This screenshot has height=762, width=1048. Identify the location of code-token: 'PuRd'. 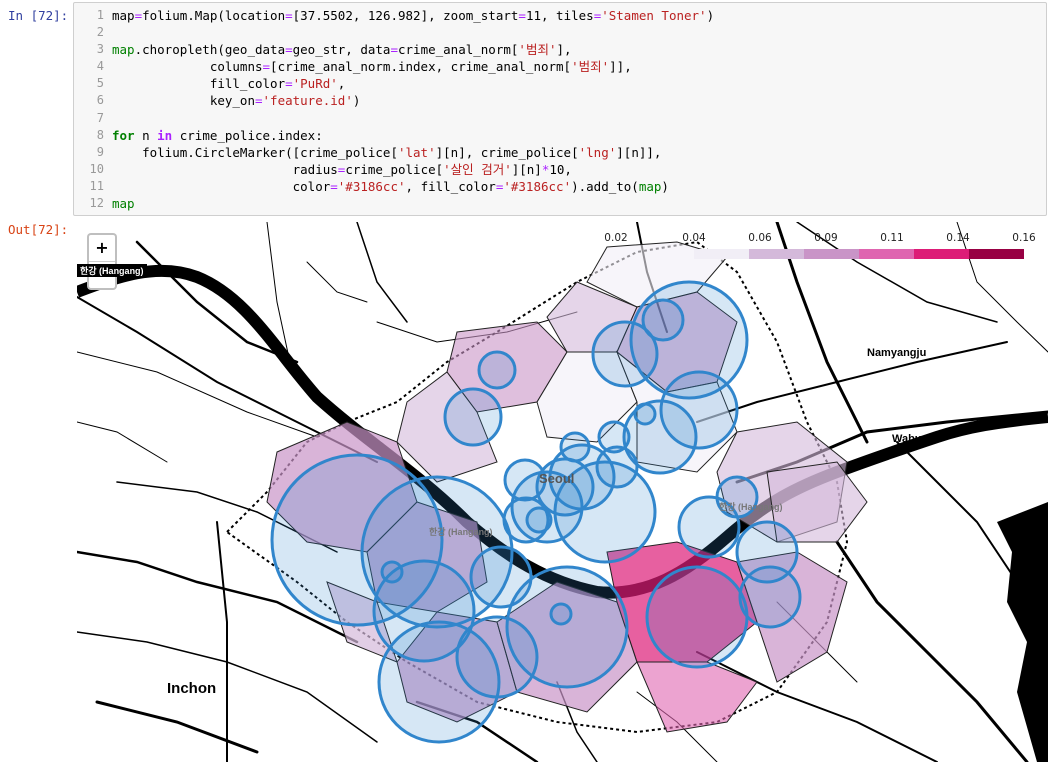
(315, 84).